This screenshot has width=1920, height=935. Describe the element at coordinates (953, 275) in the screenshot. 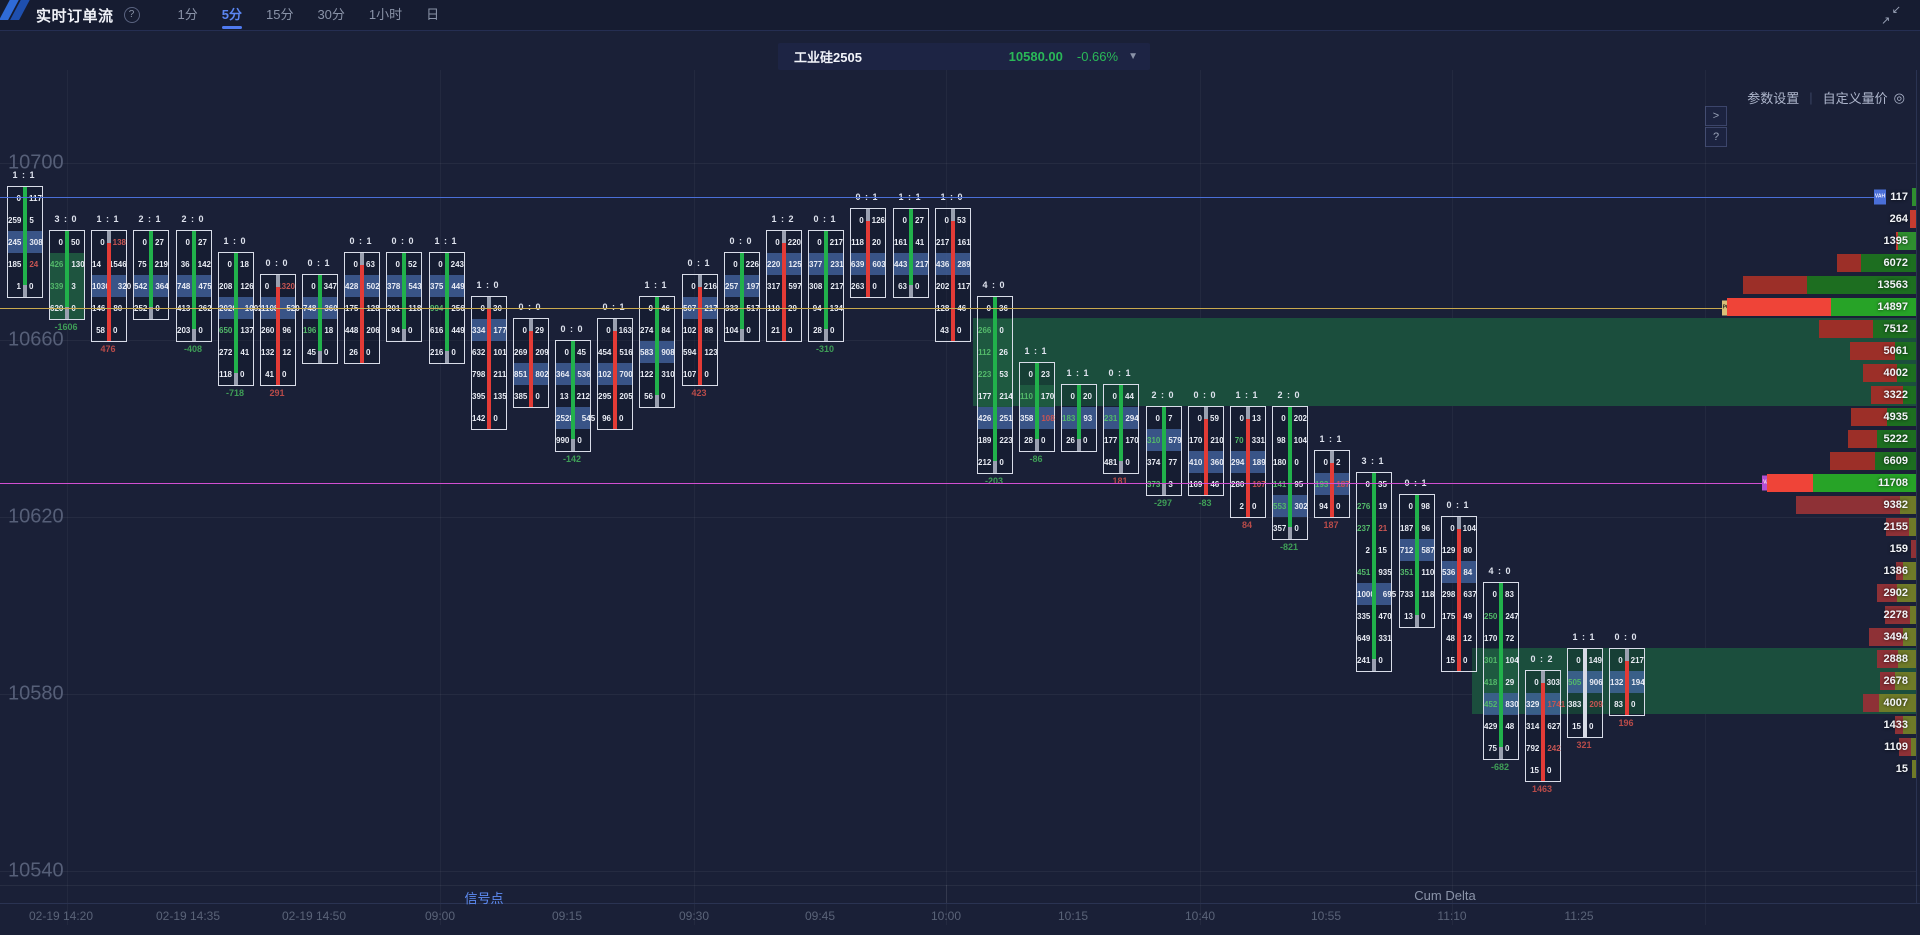

I see `footprint-candle: 0 53 217 161 436 289 202 117 128 46 43 0` at that location.